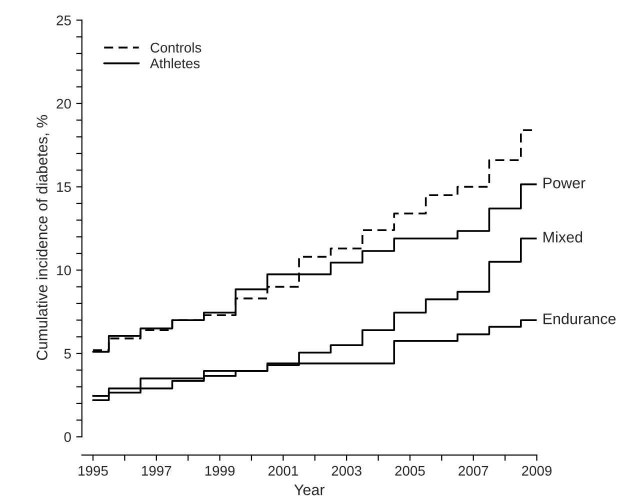 Image resolution: width=630 pixels, height=504 pixels. Describe the element at coordinates (67, 437) in the screenshot. I see `y-tick-label: 0` at that location.